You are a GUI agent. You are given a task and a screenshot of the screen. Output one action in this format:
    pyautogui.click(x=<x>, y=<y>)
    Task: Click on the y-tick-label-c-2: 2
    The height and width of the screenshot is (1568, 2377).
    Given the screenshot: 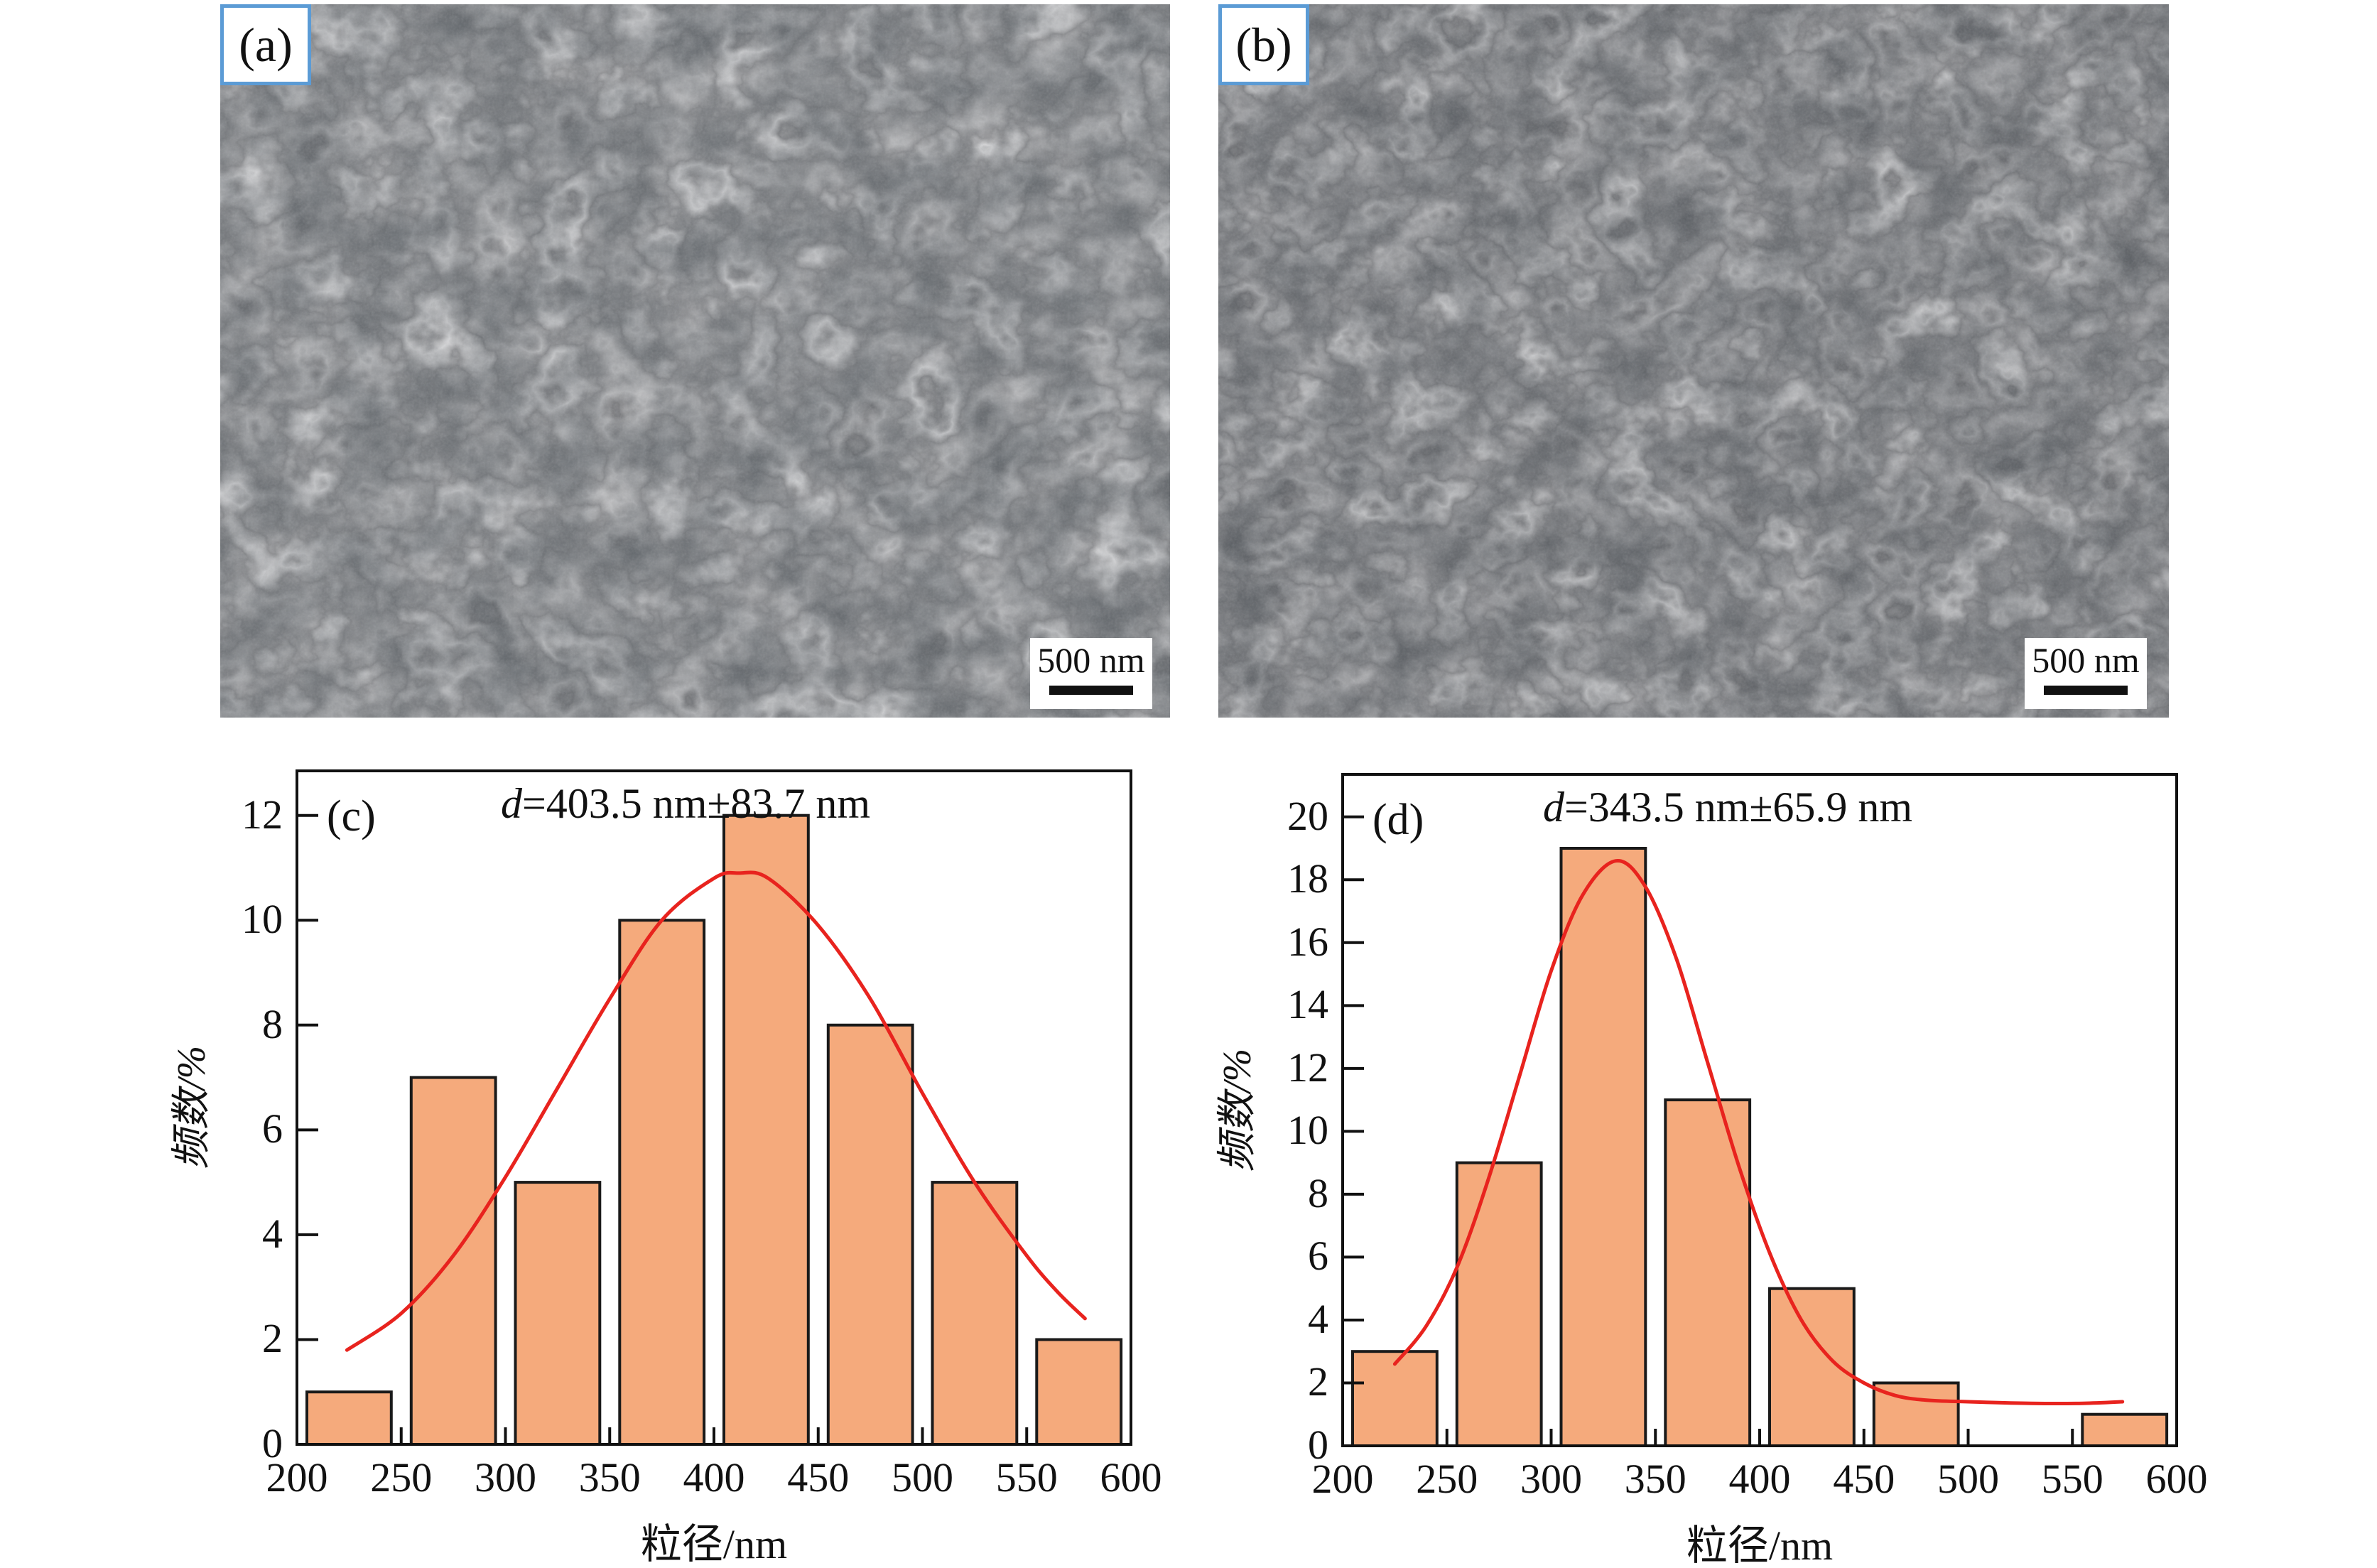 What is the action you would take?
    pyautogui.click(x=272, y=1338)
    